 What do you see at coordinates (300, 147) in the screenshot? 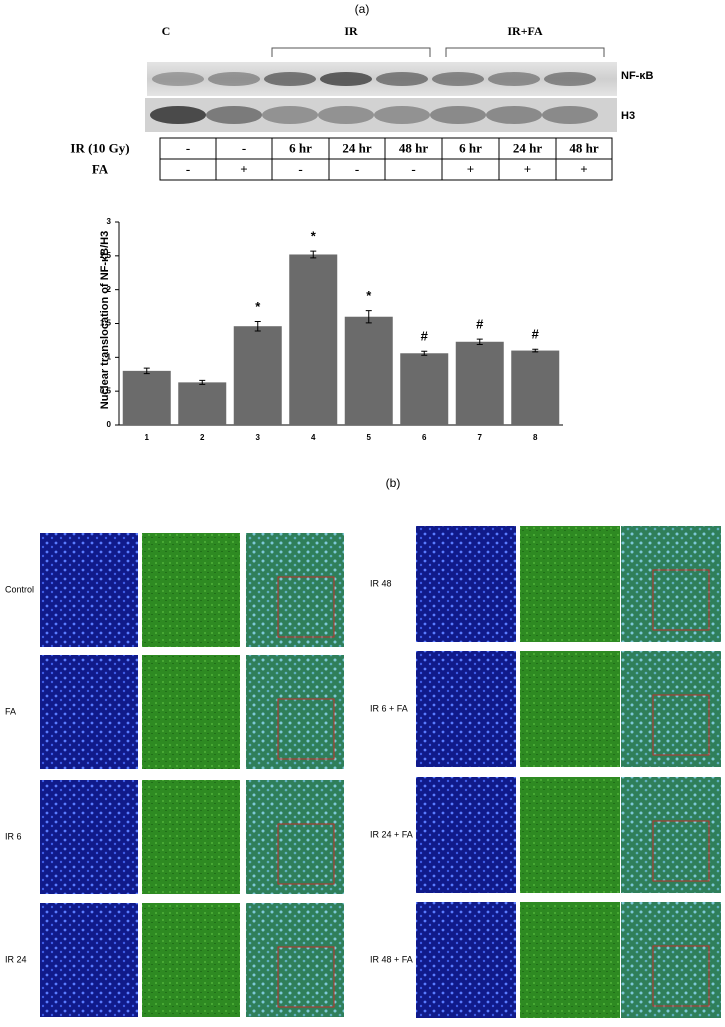
I see `table-cell-text: 6 hr` at bounding box center [300, 147].